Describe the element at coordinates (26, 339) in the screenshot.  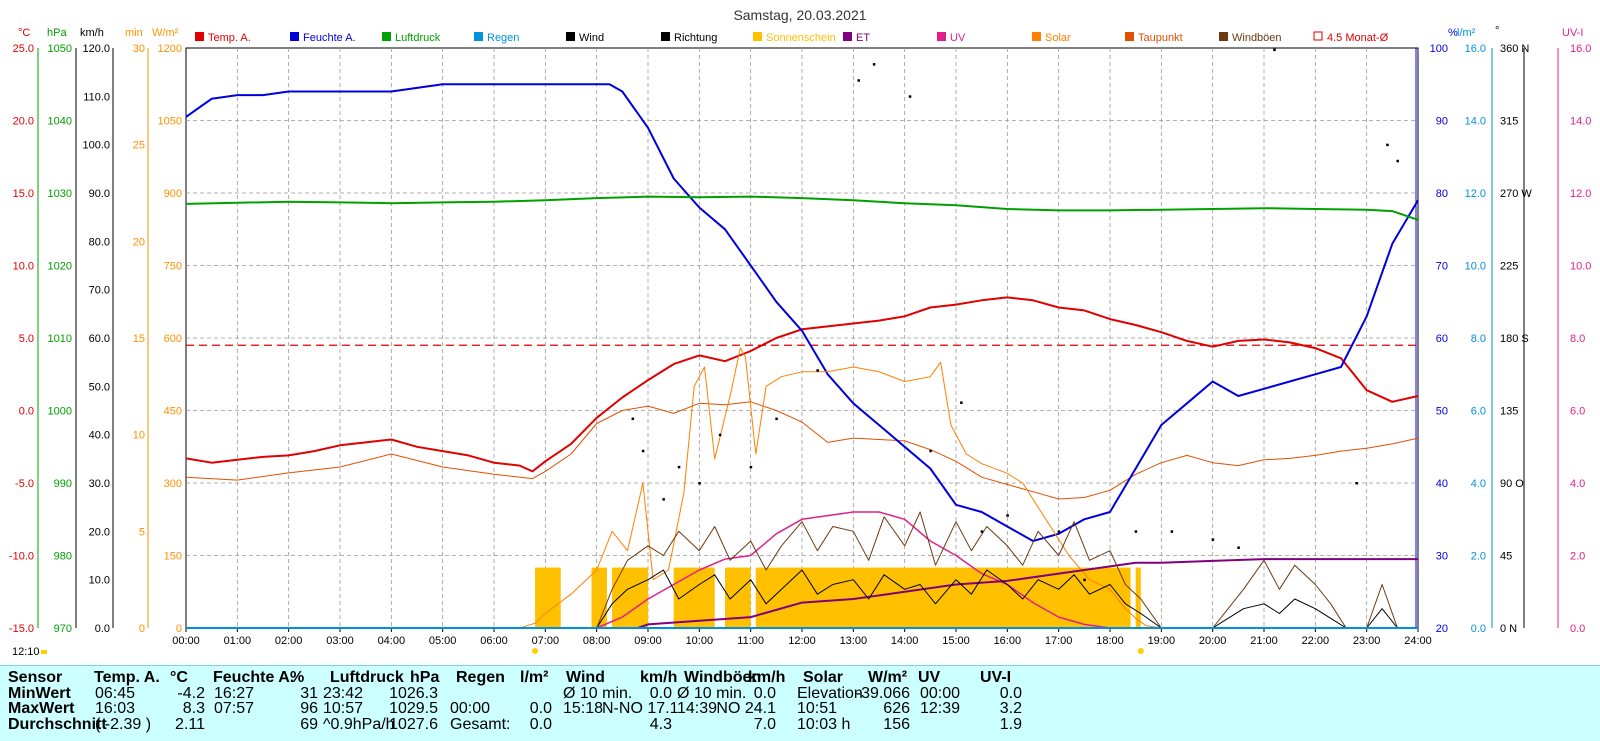
I see `tick-label-temp: 5.0` at that location.